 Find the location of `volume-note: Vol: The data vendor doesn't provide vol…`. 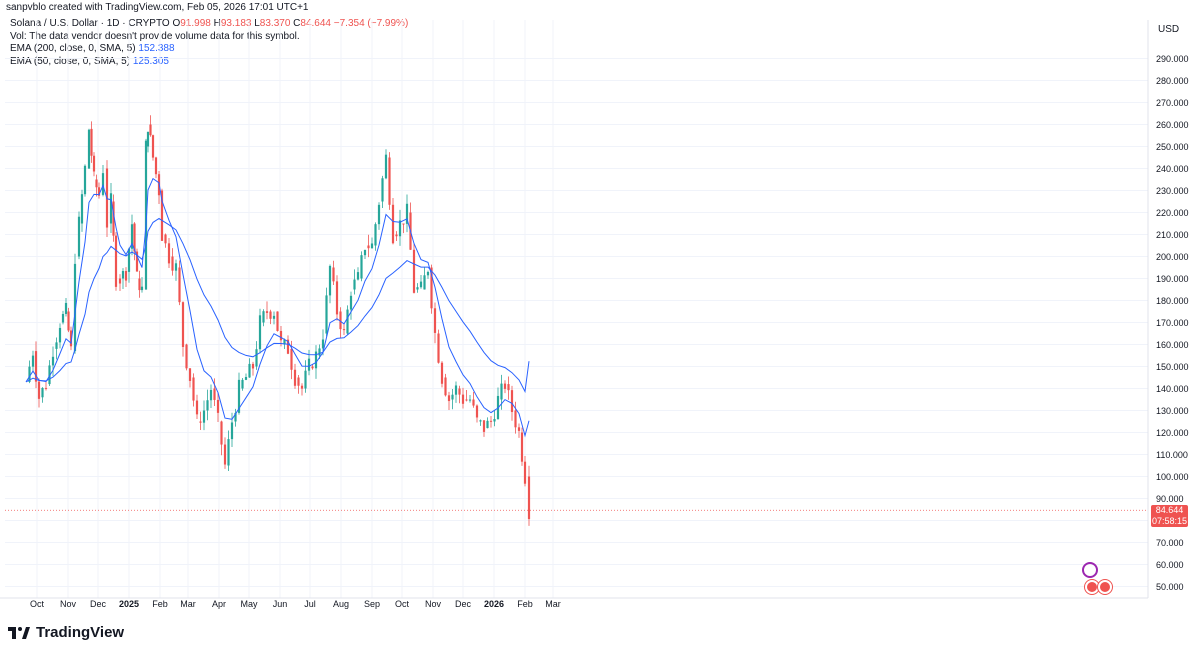

volume-note: Vol: The data vendor doesn't provide vol… is located at coordinates (155, 36).